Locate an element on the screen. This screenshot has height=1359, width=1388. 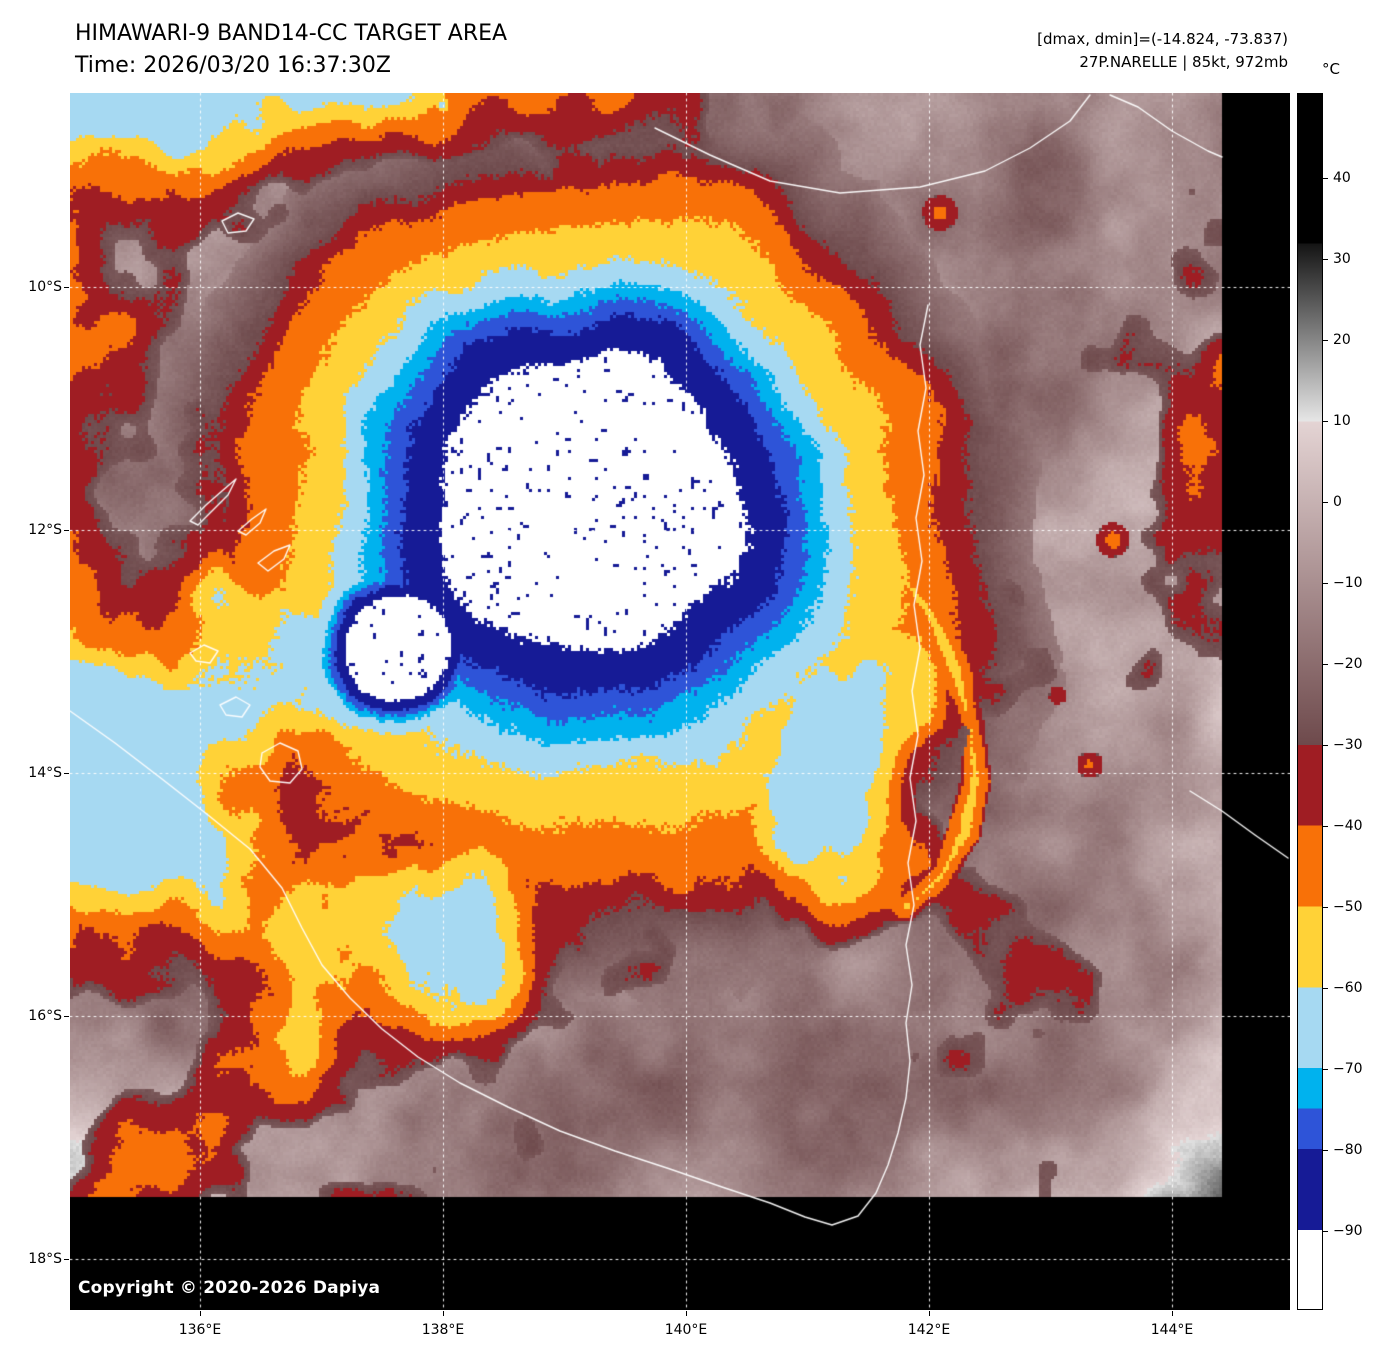
colorbar-tick-value: −60 is located at coordinates (1348, 987).